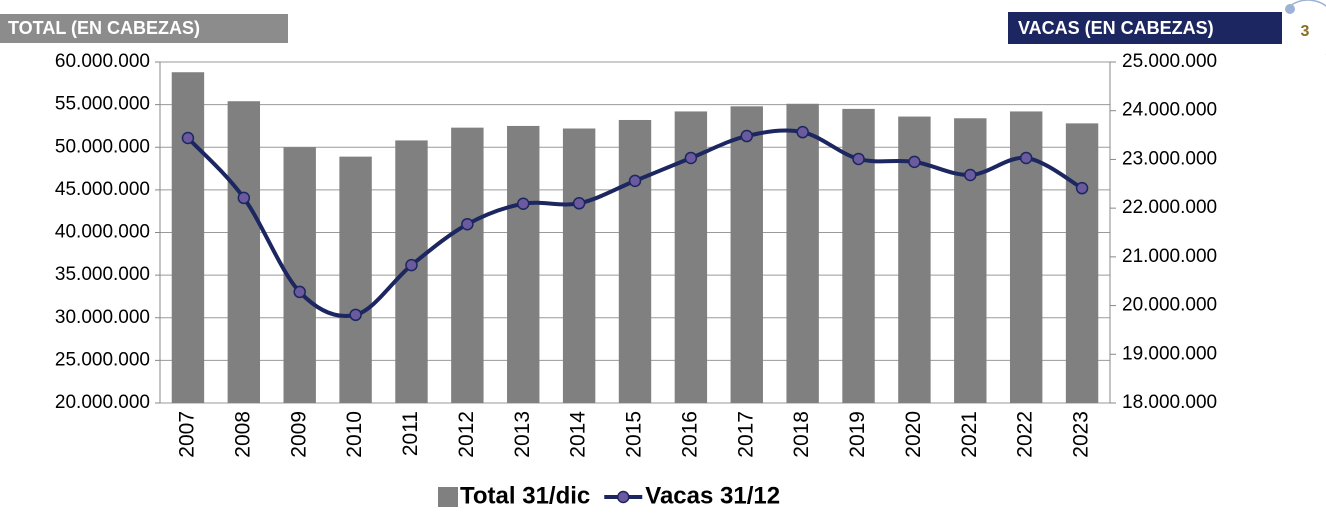  I want to click on legend-marker, so click(623, 497).